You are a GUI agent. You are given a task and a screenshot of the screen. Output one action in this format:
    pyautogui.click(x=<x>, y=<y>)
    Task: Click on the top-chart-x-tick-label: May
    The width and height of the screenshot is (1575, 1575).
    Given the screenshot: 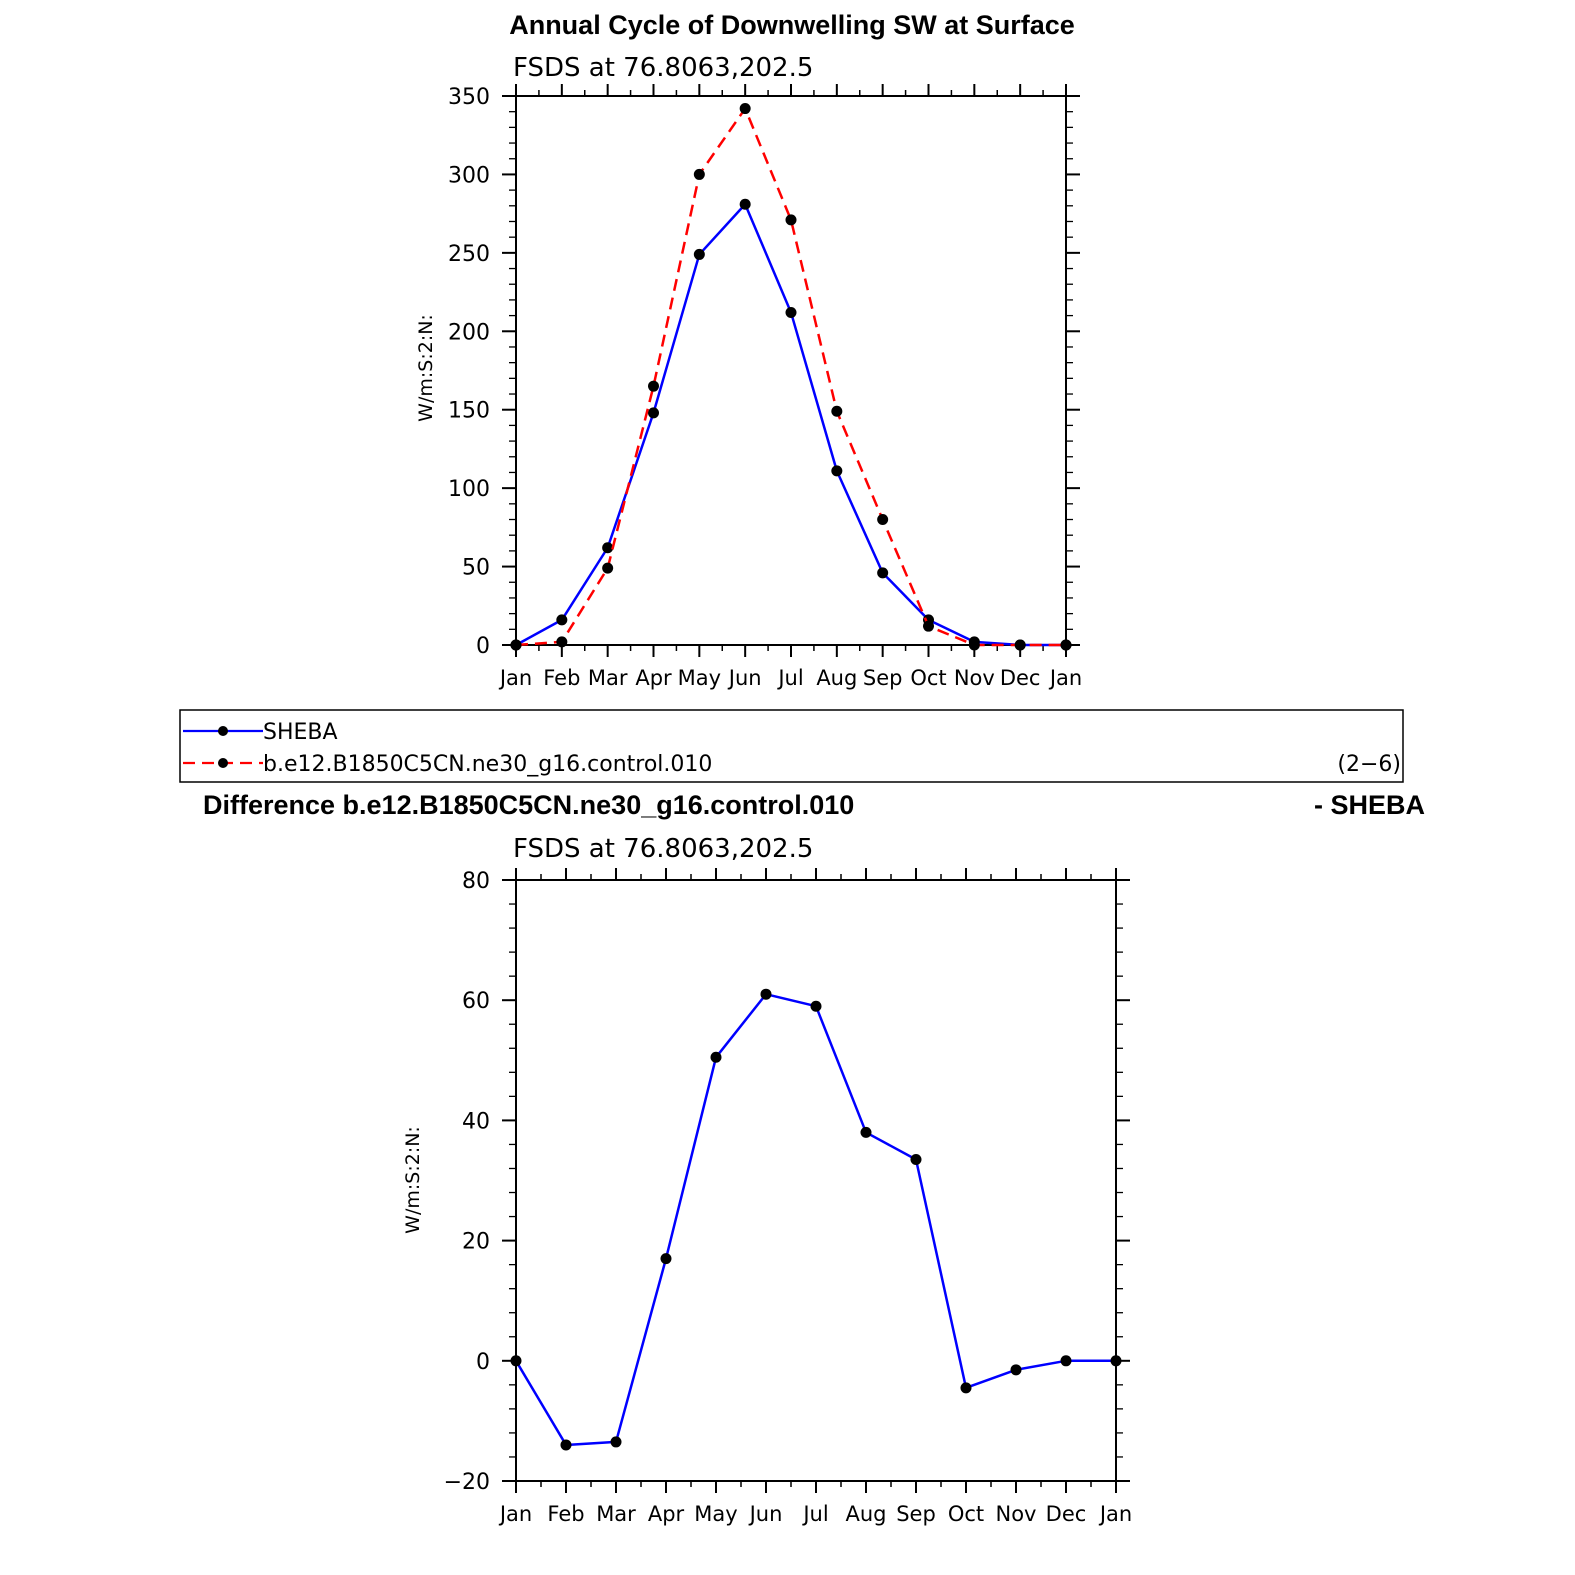 What is the action you would take?
    pyautogui.click(x=699, y=678)
    